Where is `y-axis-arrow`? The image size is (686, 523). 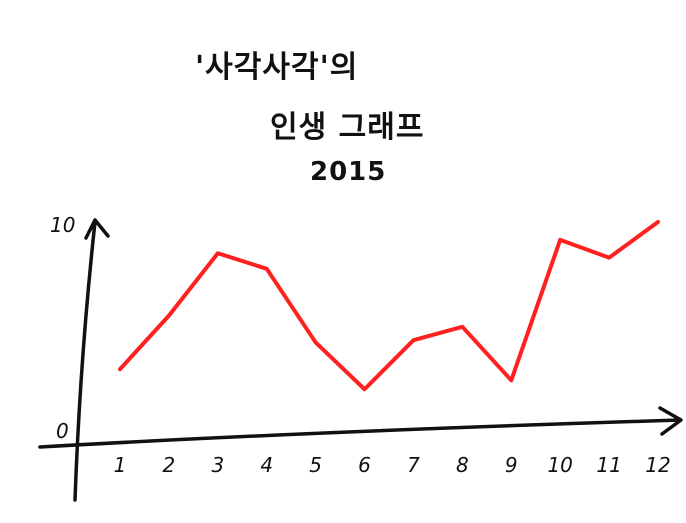
y-axis-arrow is located at coordinates (97, 229).